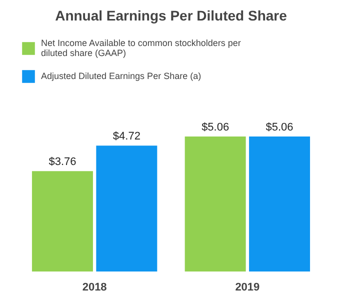 This screenshot has width=341, height=293. What do you see at coordinates (94, 287) in the screenshot?
I see `x-tick-label: 2018` at bounding box center [94, 287].